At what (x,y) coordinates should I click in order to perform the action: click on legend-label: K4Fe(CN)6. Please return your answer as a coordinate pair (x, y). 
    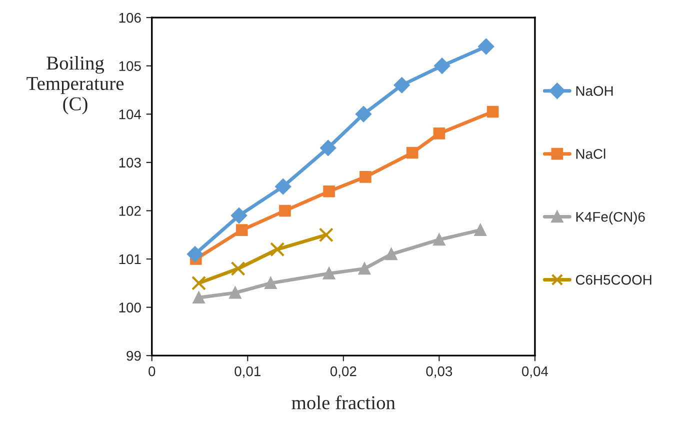
    Looking at the image, I should click on (610, 218).